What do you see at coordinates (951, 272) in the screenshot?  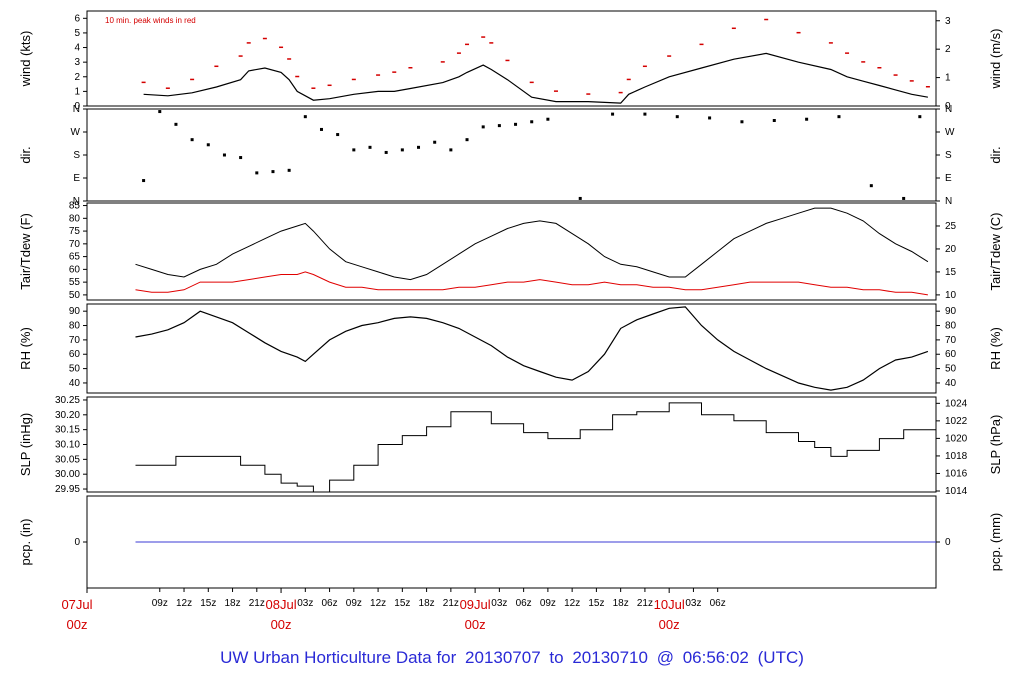 I see `ytick-right-label-temp: 15` at bounding box center [951, 272].